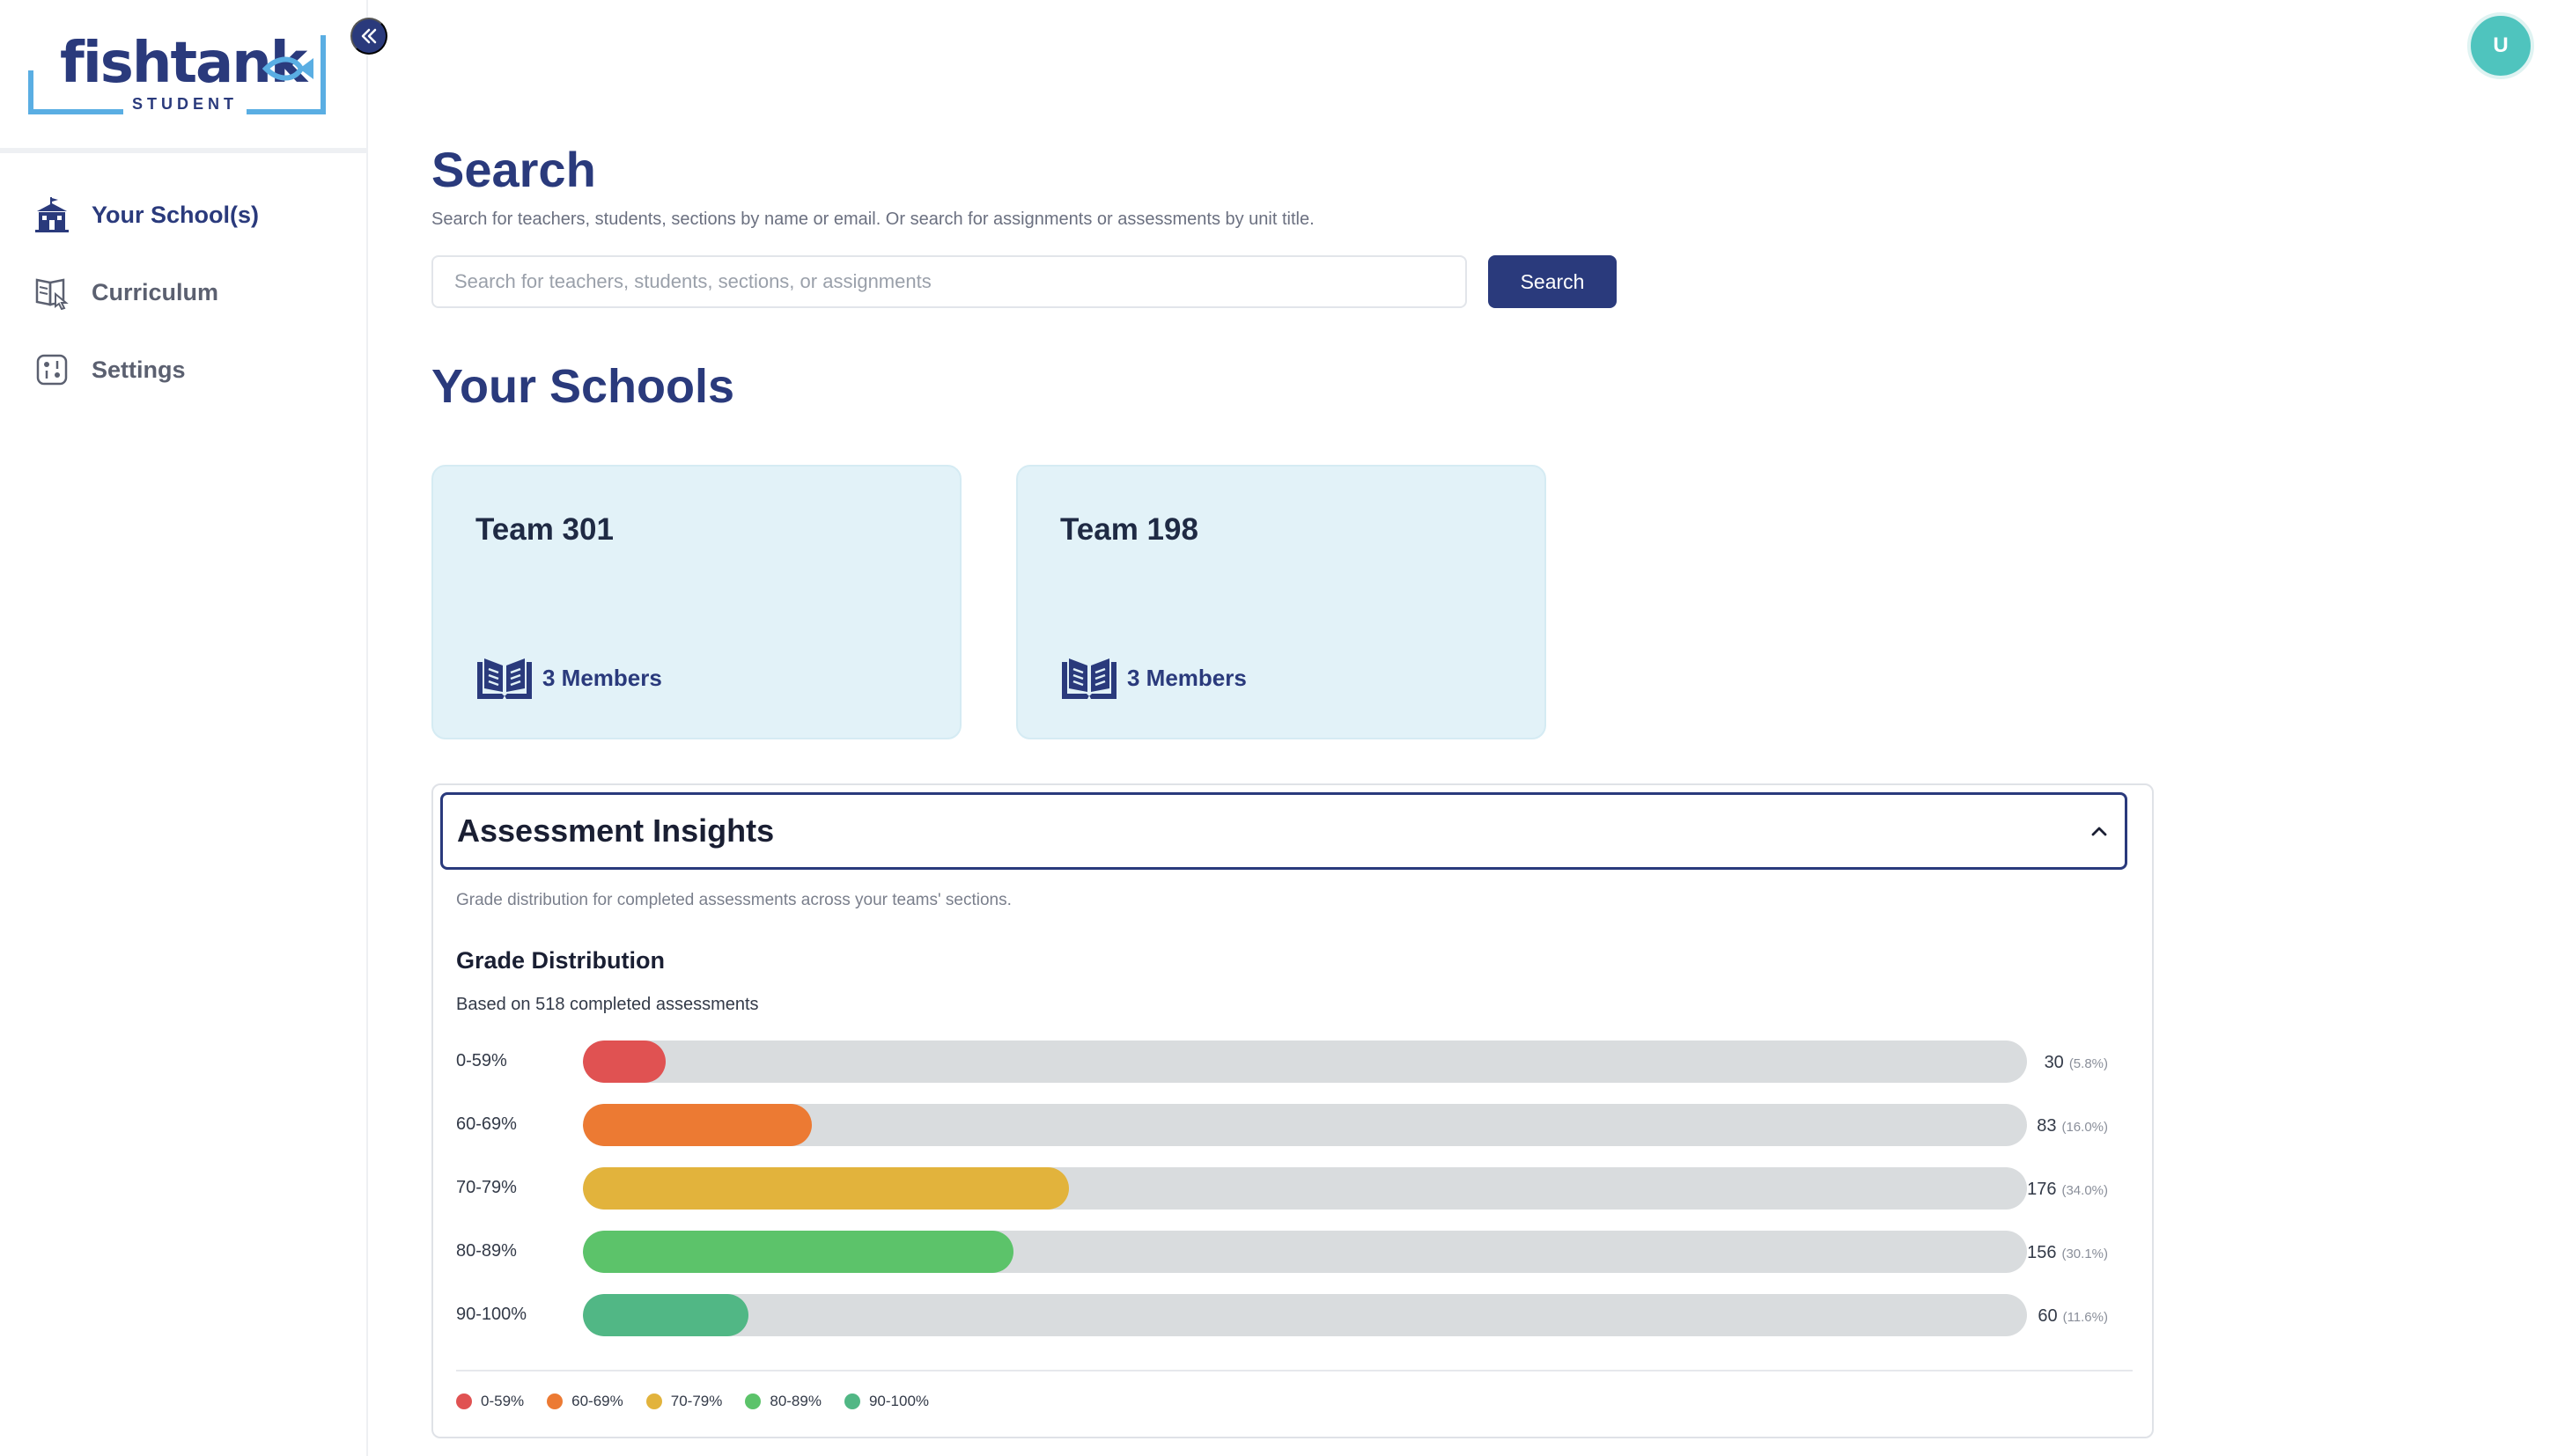  I want to click on grade-bar-row: 90-100% 60 (11.6%), so click(1292, 1316).